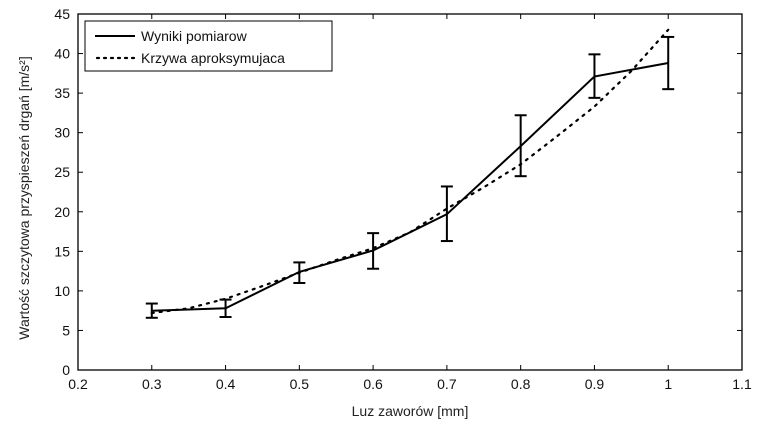  I want to click on x-tick-label: 0.6, so click(373, 384).